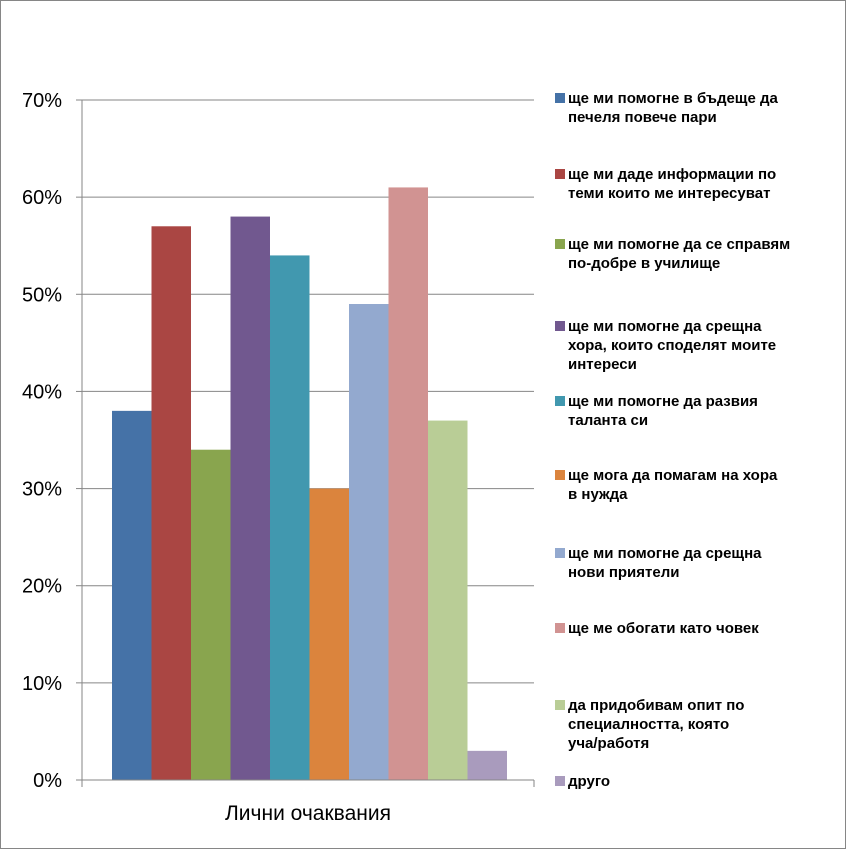 The height and width of the screenshot is (849, 846). I want to click on legend-label: интереси, so click(602, 364).